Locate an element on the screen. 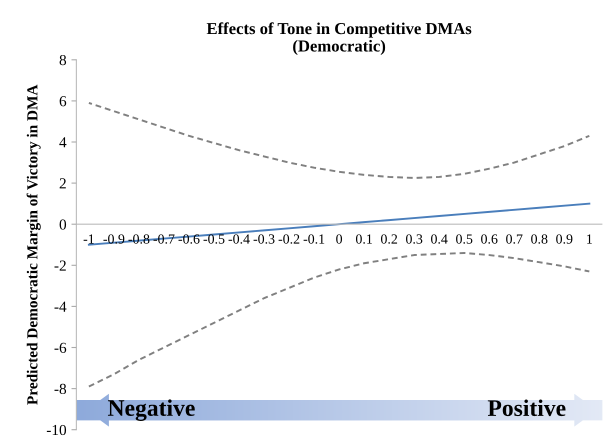  y-tick-label: 2 is located at coordinates (63, 183).